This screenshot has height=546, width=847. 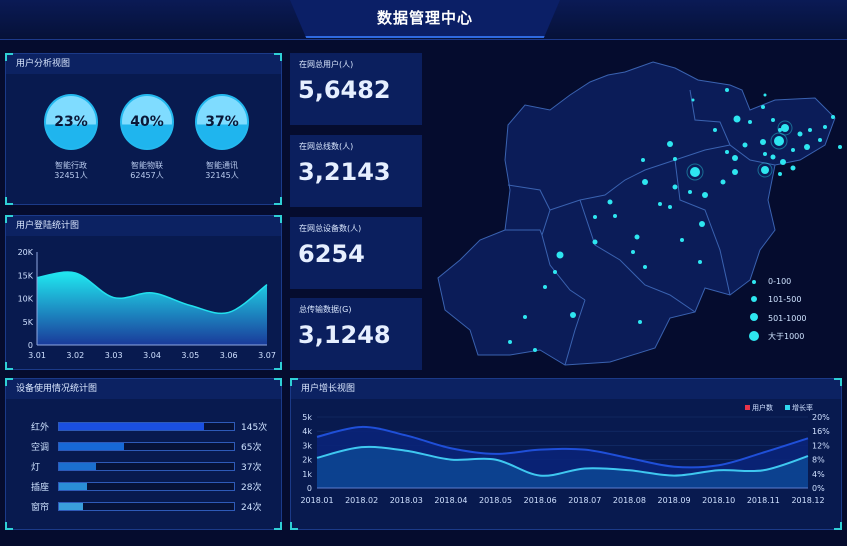 What do you see at coordinates (222, 165) in the screenshot?
I see `category-name: 智能通讯` at bounding box center [222, 165].